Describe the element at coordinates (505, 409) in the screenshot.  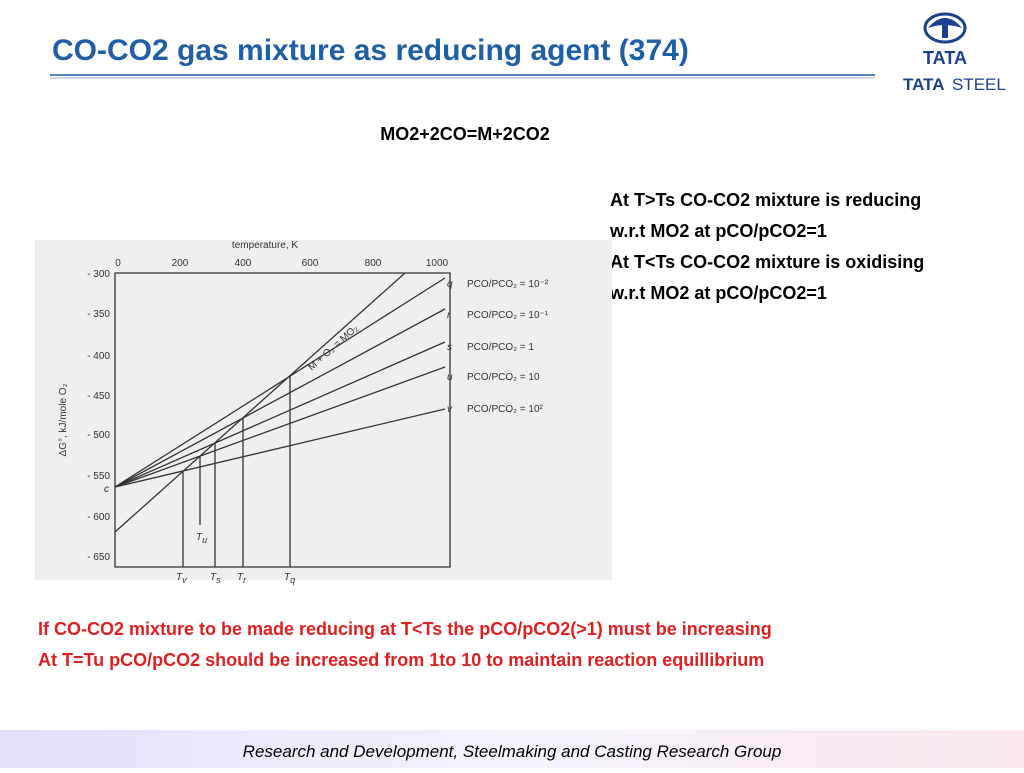
I see `fan-label: PCO/PCO₂ = 10²` at that location.